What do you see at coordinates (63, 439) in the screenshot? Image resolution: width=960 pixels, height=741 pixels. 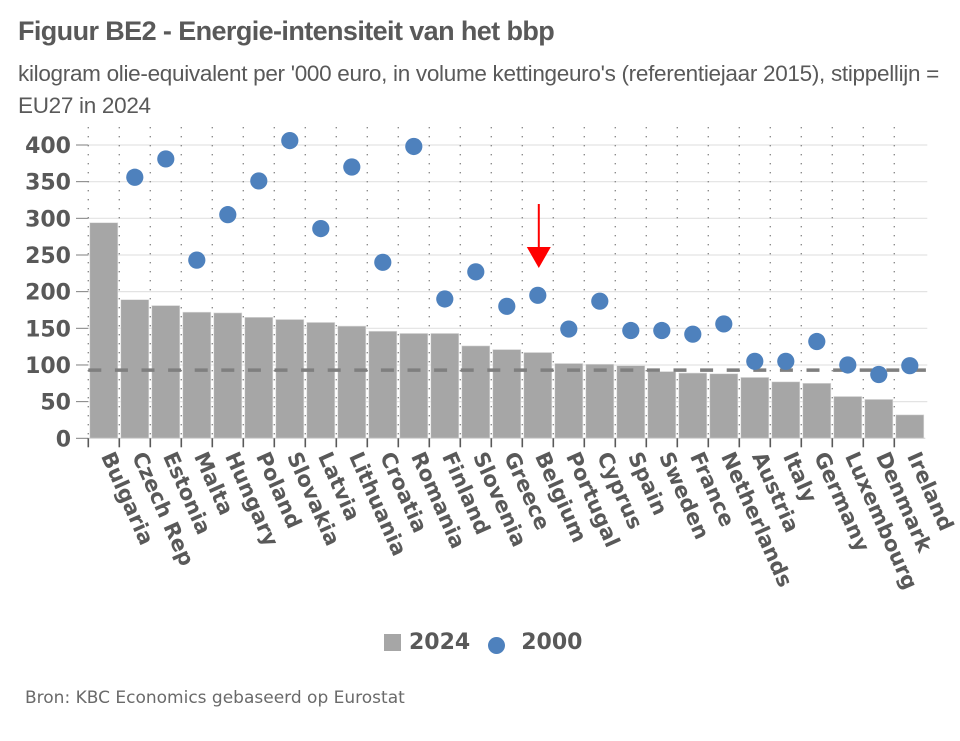 I see `y-tick-label: 0` at bounding box center [63, 439].